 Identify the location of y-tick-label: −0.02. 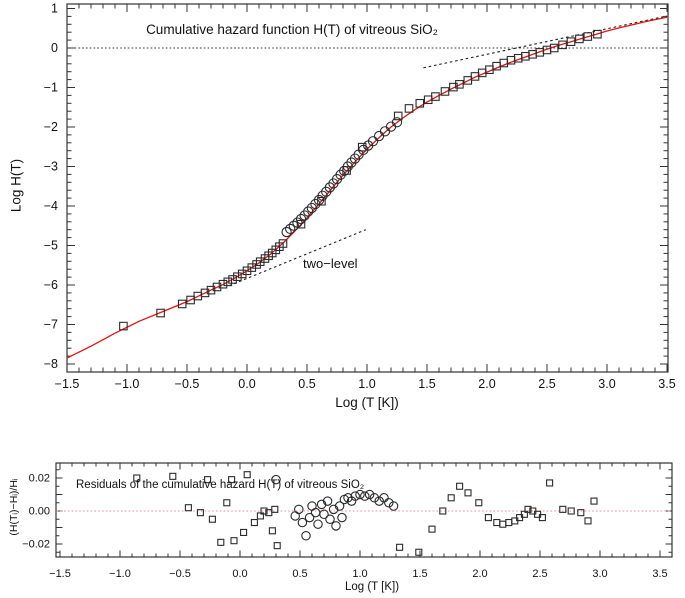
(36, 544).